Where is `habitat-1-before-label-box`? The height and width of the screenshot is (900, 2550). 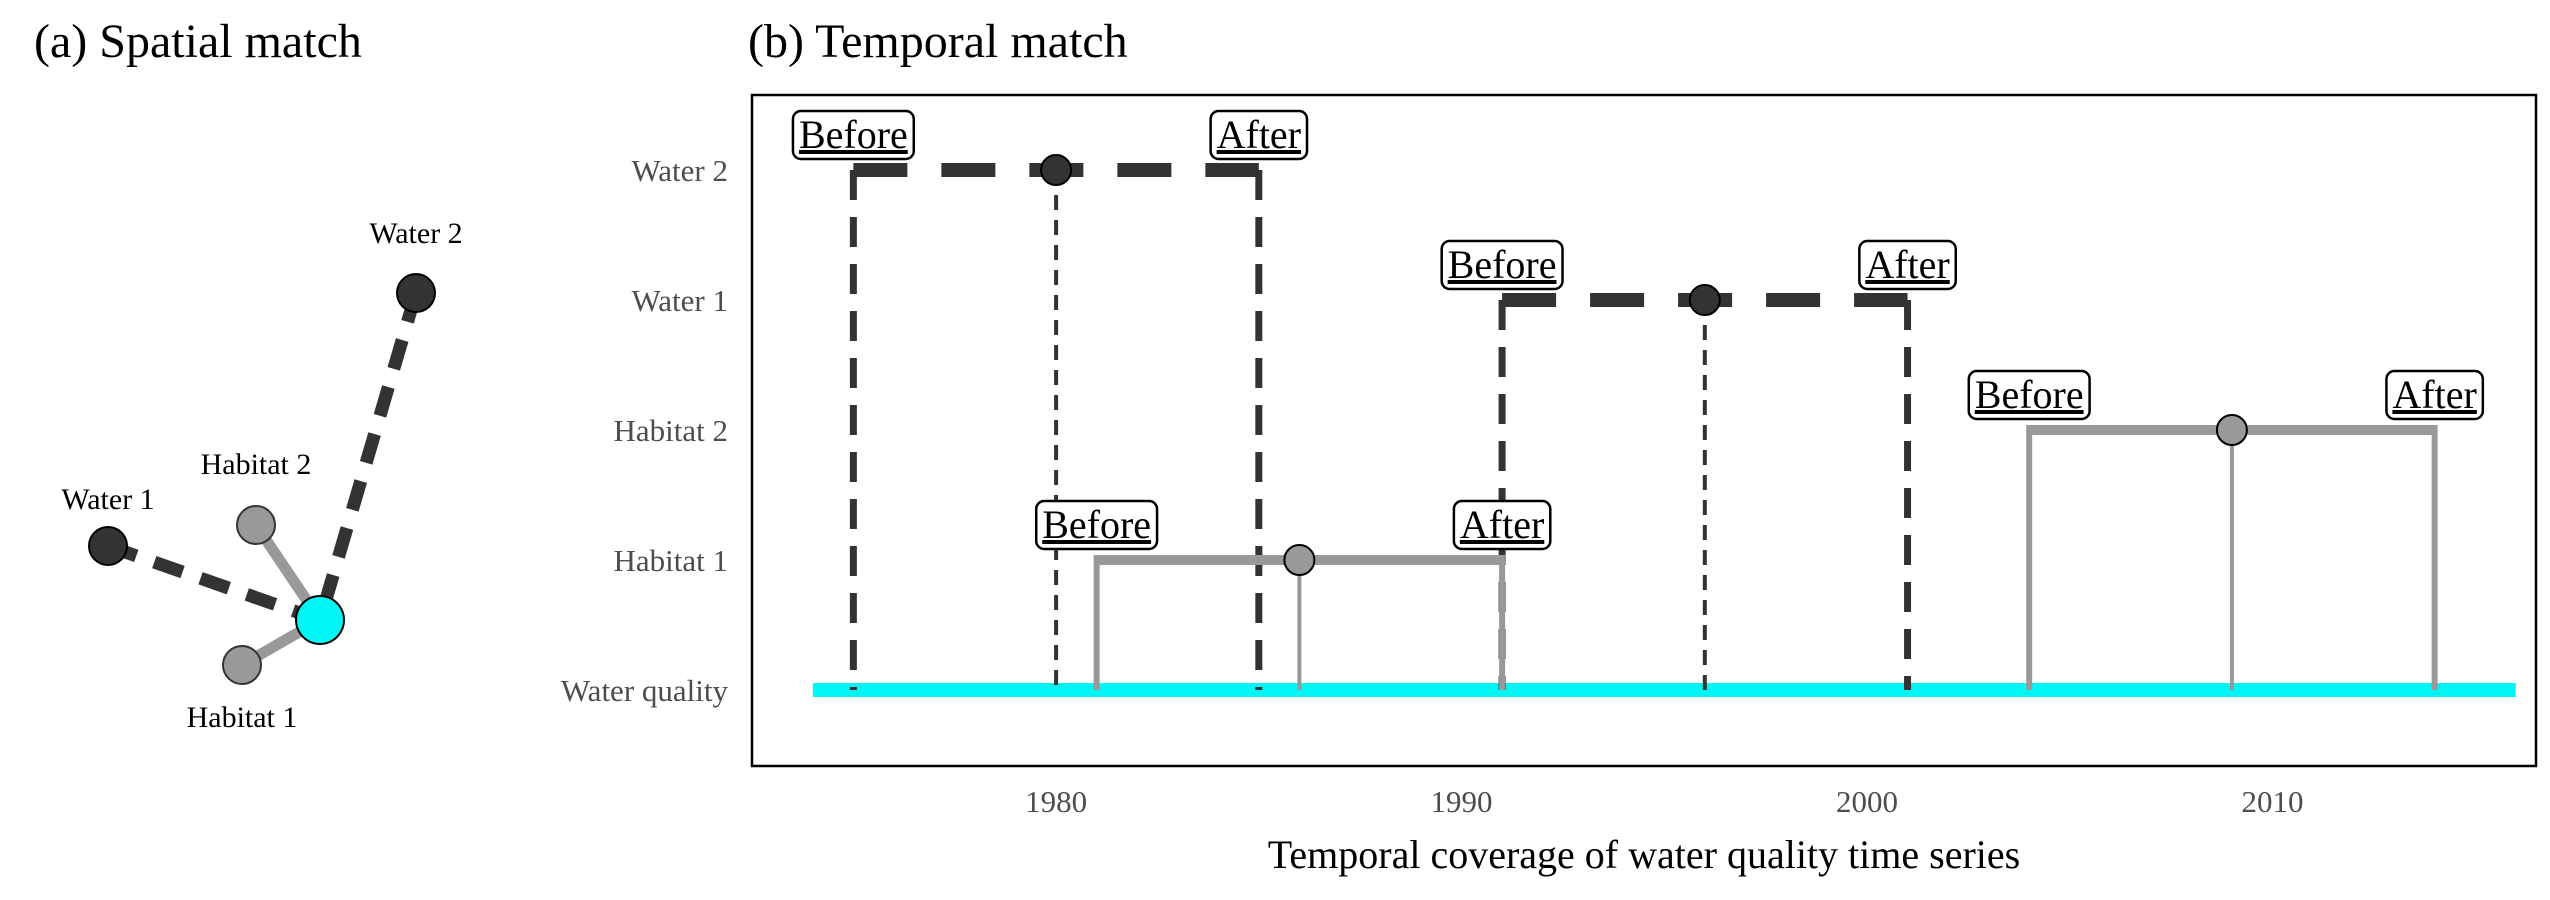 habitat-1-before-label-box is located at coordinates (1096, 525).